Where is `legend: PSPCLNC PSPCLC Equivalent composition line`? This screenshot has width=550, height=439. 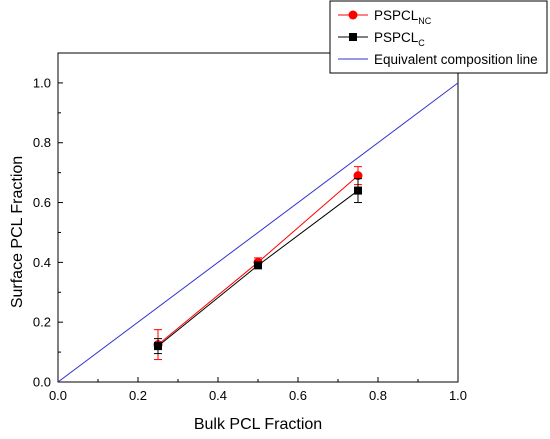
legend: PSPCLNC PSPCLC Equivalent composition line is located at coordinates (438, 37).